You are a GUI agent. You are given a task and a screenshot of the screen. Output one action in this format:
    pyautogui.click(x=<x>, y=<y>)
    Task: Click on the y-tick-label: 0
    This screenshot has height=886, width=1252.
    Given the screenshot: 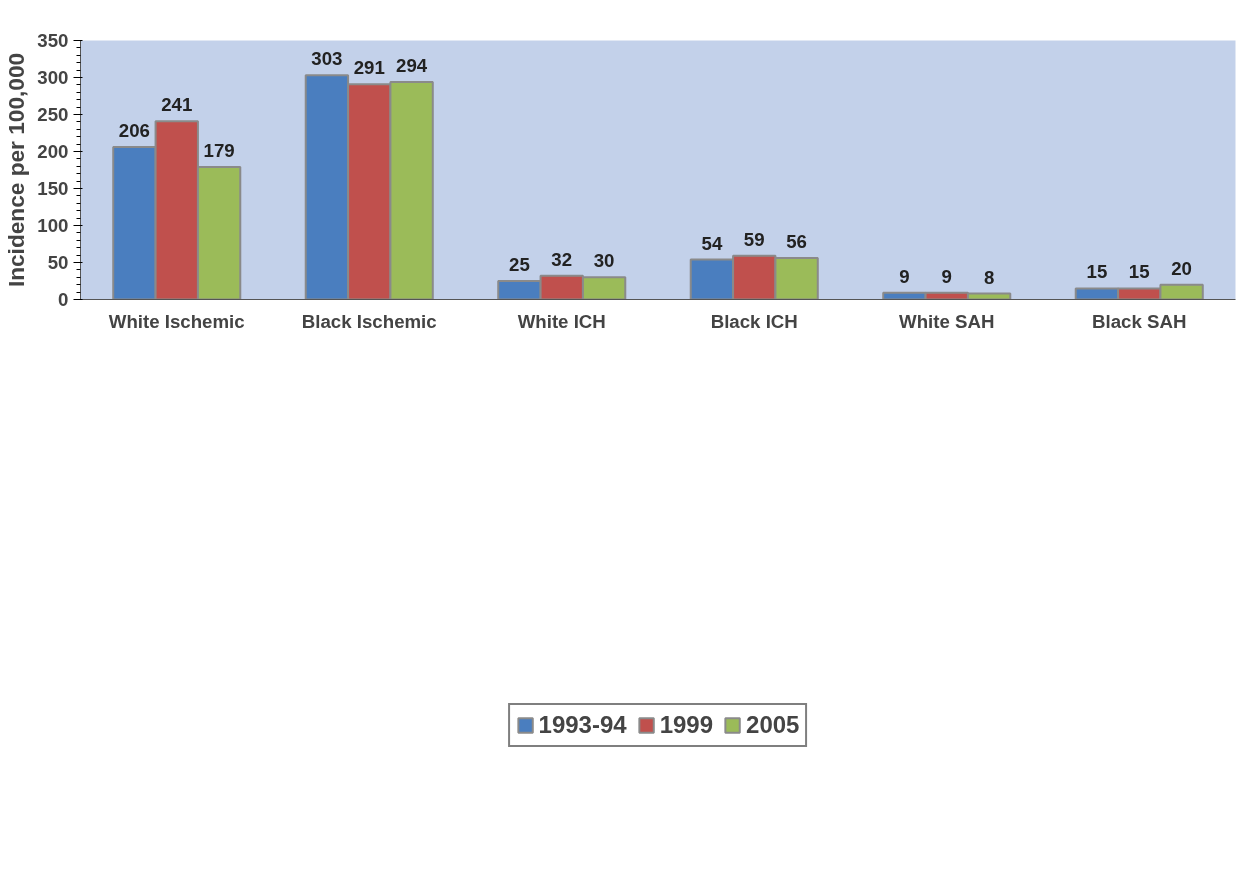 What is the action you would take?
    pyautogui.click(x=63, y=299)
    